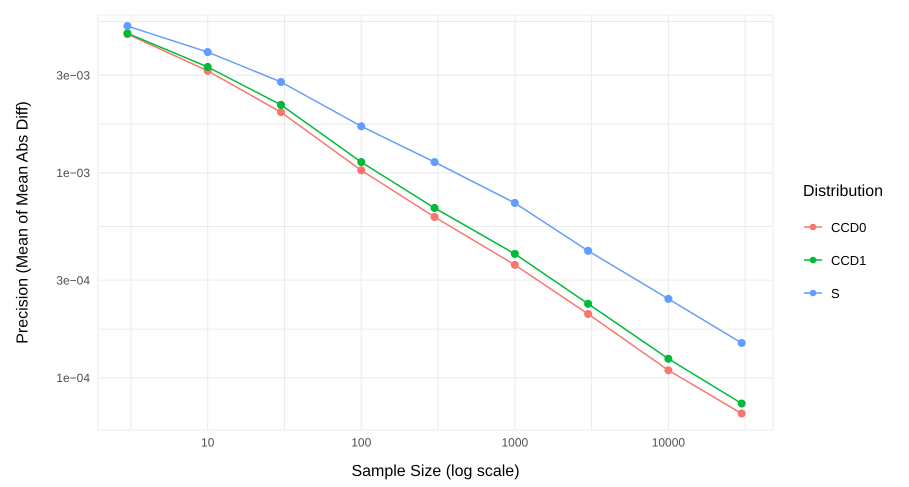  Describe the element at coordinates (514, 443) in the screenshot. I see `x-tick-label: 1000` at that location.